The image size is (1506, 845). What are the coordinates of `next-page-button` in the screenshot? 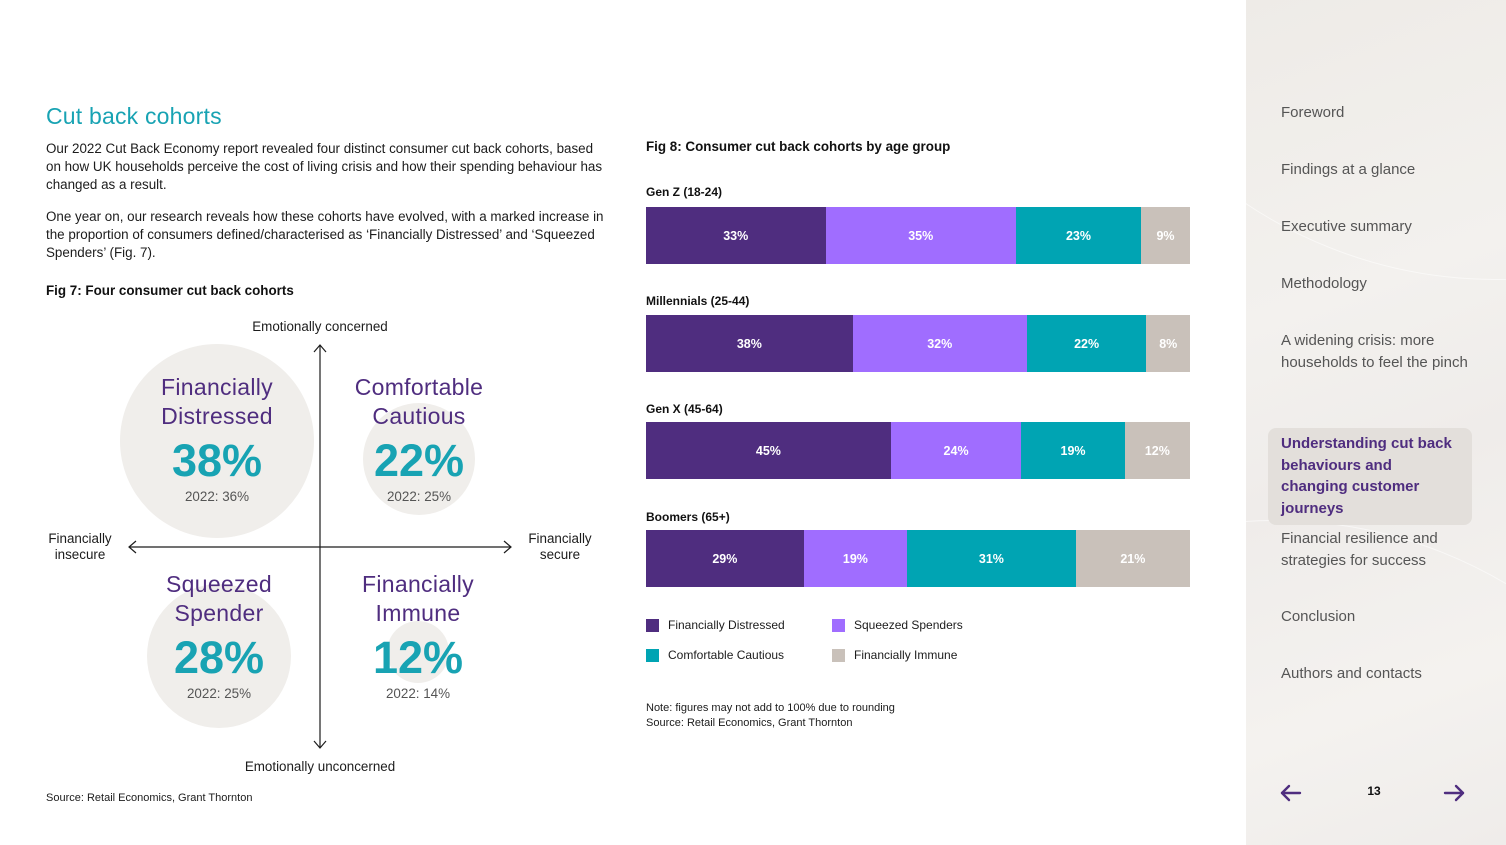 It's located at (1454, 793).